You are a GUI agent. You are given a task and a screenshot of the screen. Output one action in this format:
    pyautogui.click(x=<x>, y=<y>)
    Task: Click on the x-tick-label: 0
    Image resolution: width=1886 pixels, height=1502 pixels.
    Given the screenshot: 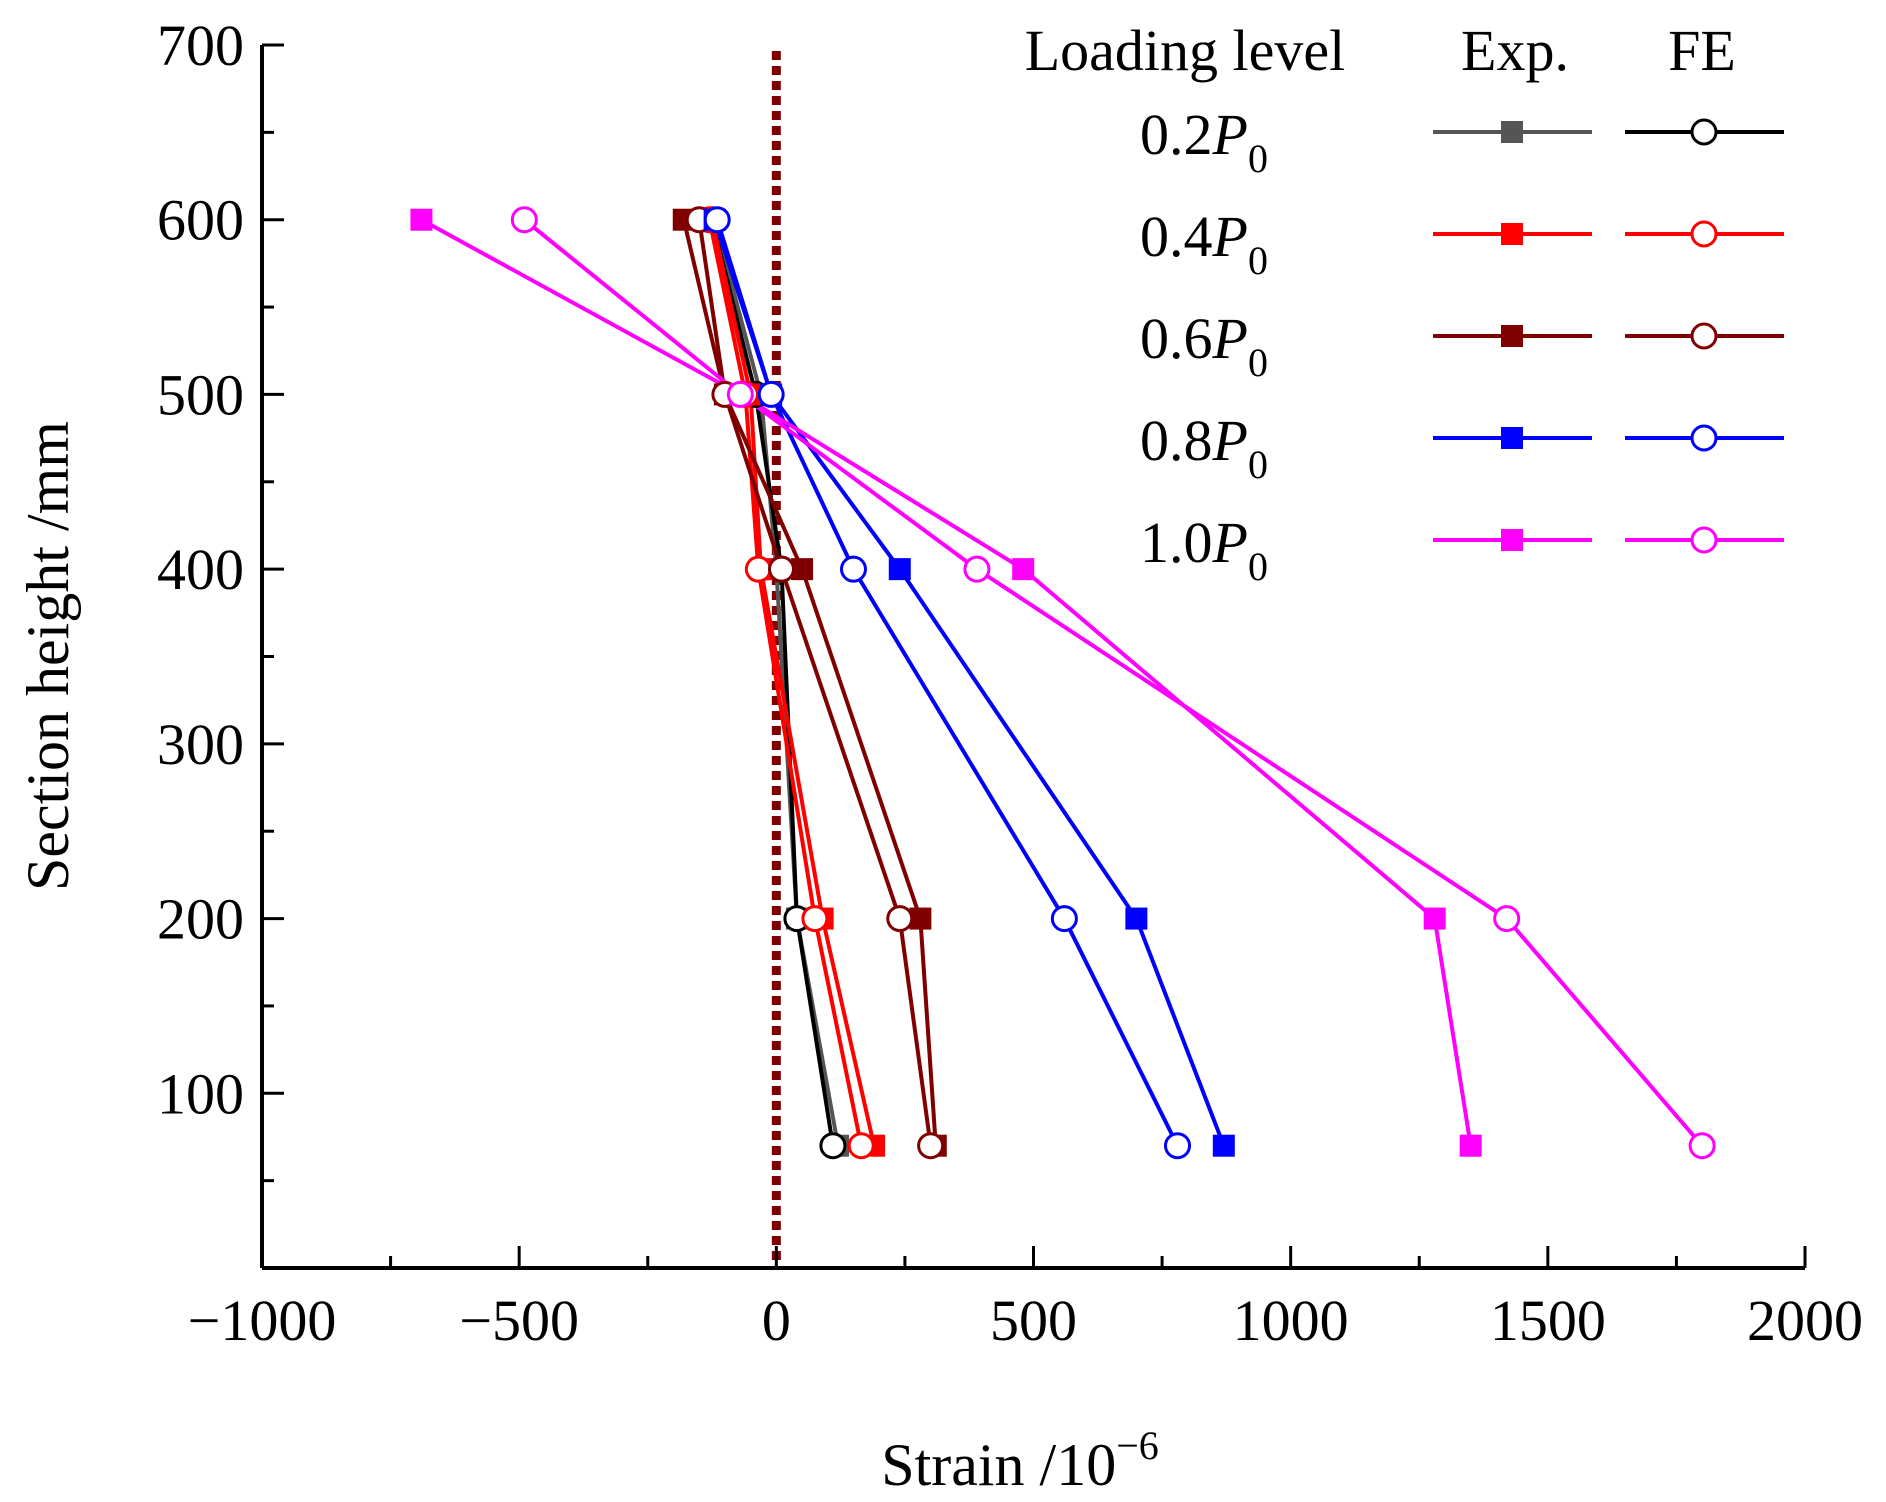 What is the action you would take?
    pyautogui.click(x=776, y=1320)
    